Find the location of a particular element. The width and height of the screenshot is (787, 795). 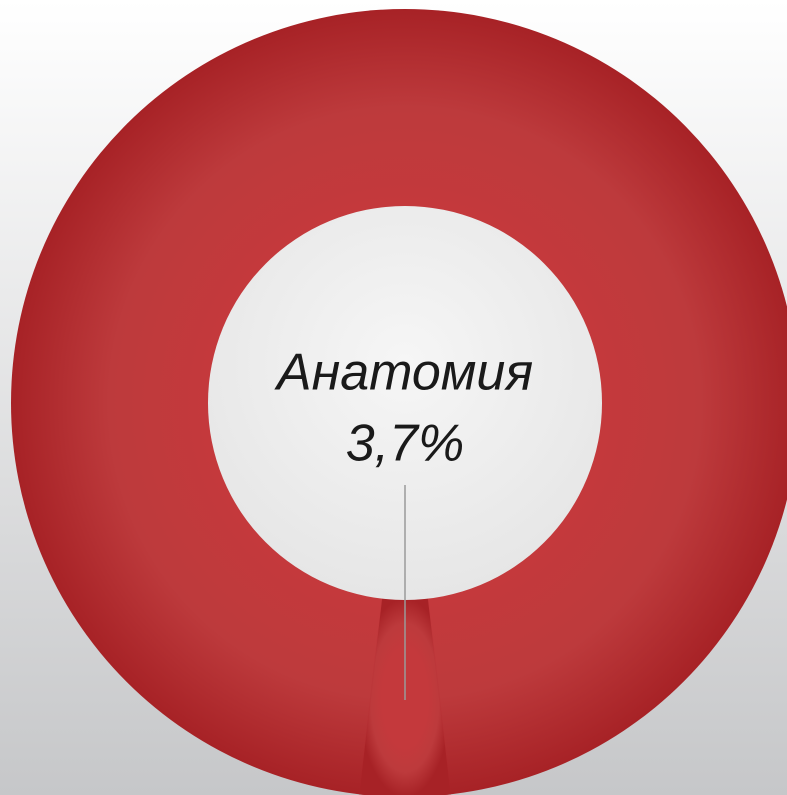

slice-label: Анатомия is located at coordinates (403, 373).